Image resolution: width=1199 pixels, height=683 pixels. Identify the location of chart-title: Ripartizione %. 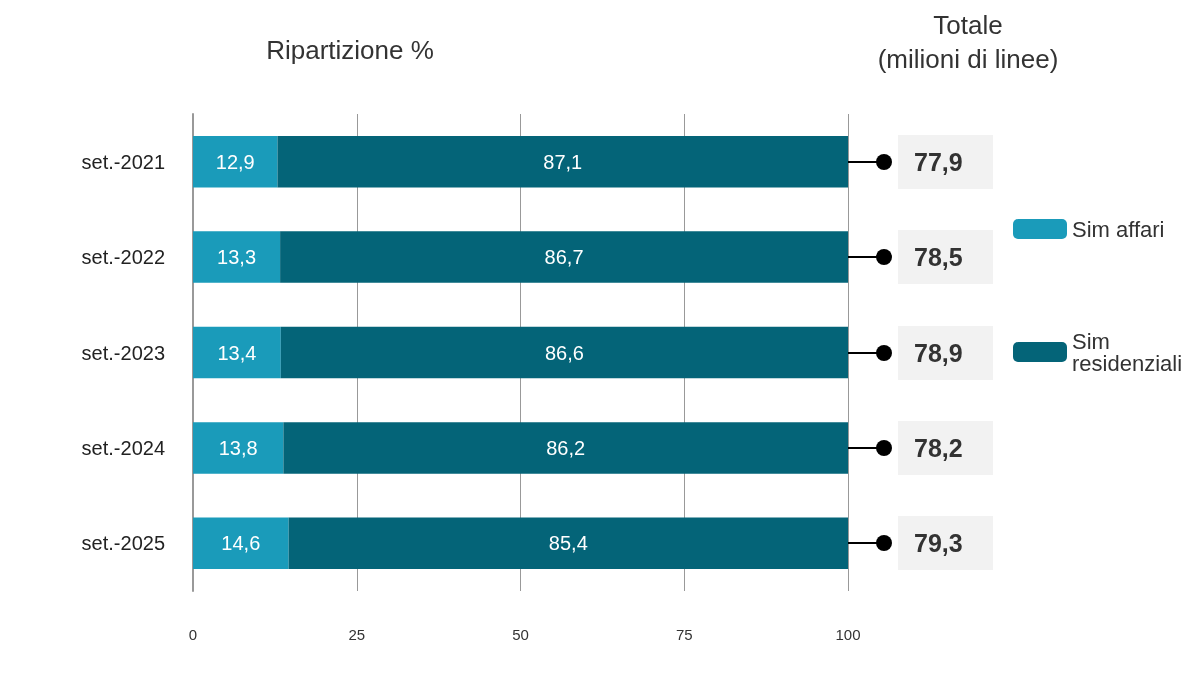
(350, 50).